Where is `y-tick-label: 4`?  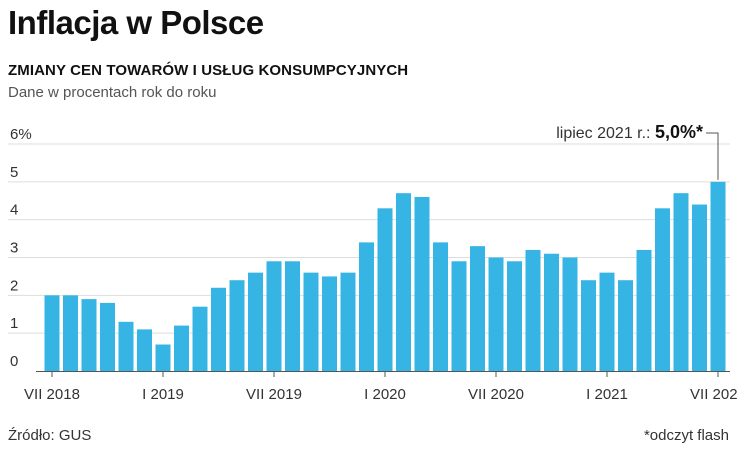 y-tick-label: 4 is located at coordinates (14, 210).